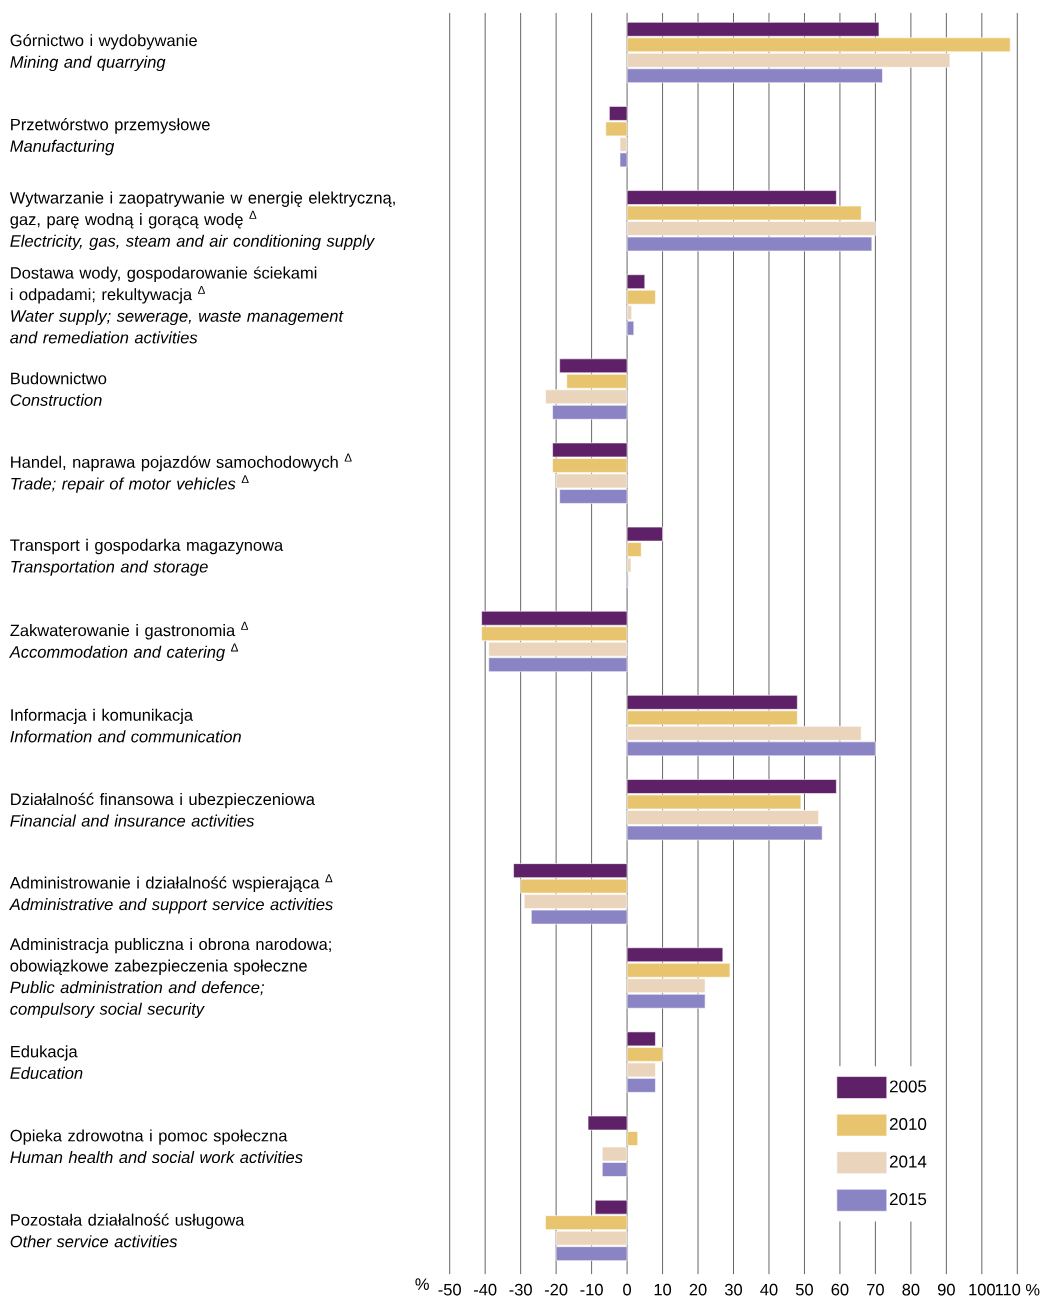 The image size is (1054, 1301). Describe the element at coordinates (170, 978) in the screenshot. I see `y-tick-label: Administracja publiczna i obrona narodowa; obowiązkowe zabezpieczenia społeczne Public administration and defence; compulsory social security` at that location.